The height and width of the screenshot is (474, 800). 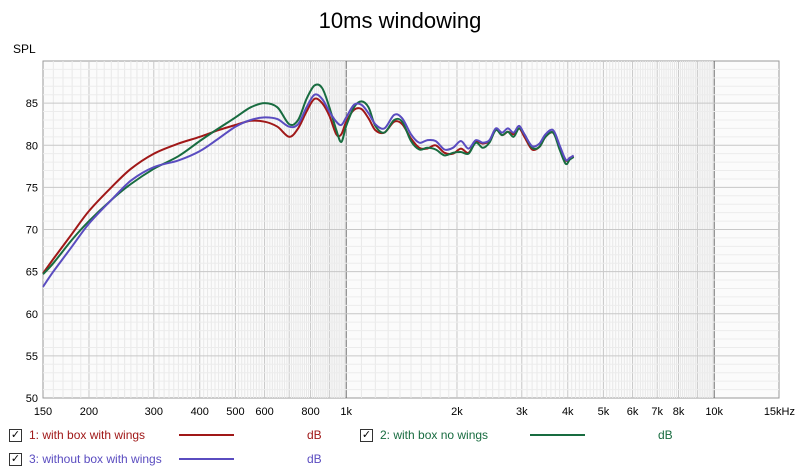 I want to click on legend-unit-2: dB, so click(x=665, y=435).